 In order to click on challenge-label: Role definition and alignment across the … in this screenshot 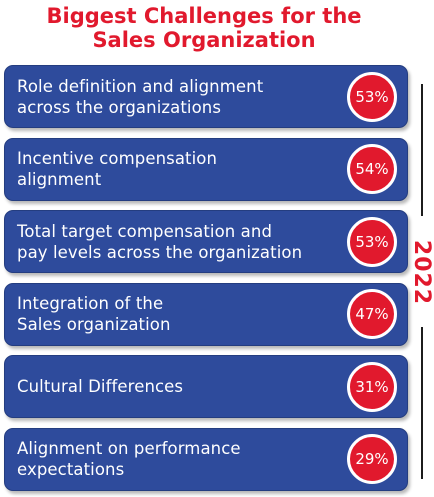, I will do `click(172, 96)`.